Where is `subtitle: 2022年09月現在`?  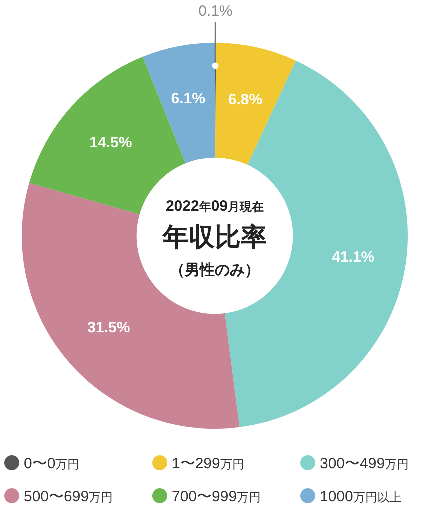
subtitle: 2022年09月現在 is located at coordinates (215, 206).